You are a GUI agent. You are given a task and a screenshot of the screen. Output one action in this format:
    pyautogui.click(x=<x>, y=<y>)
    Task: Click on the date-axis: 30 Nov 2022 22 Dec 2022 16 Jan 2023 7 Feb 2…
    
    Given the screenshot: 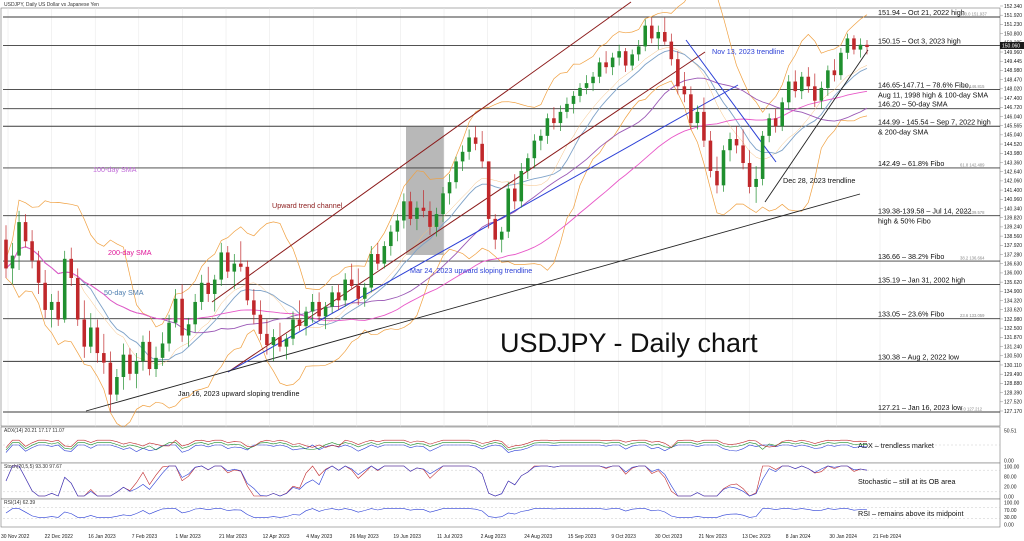 What is the action you would take?
    pyautogui.click(x=451, y=537)
    